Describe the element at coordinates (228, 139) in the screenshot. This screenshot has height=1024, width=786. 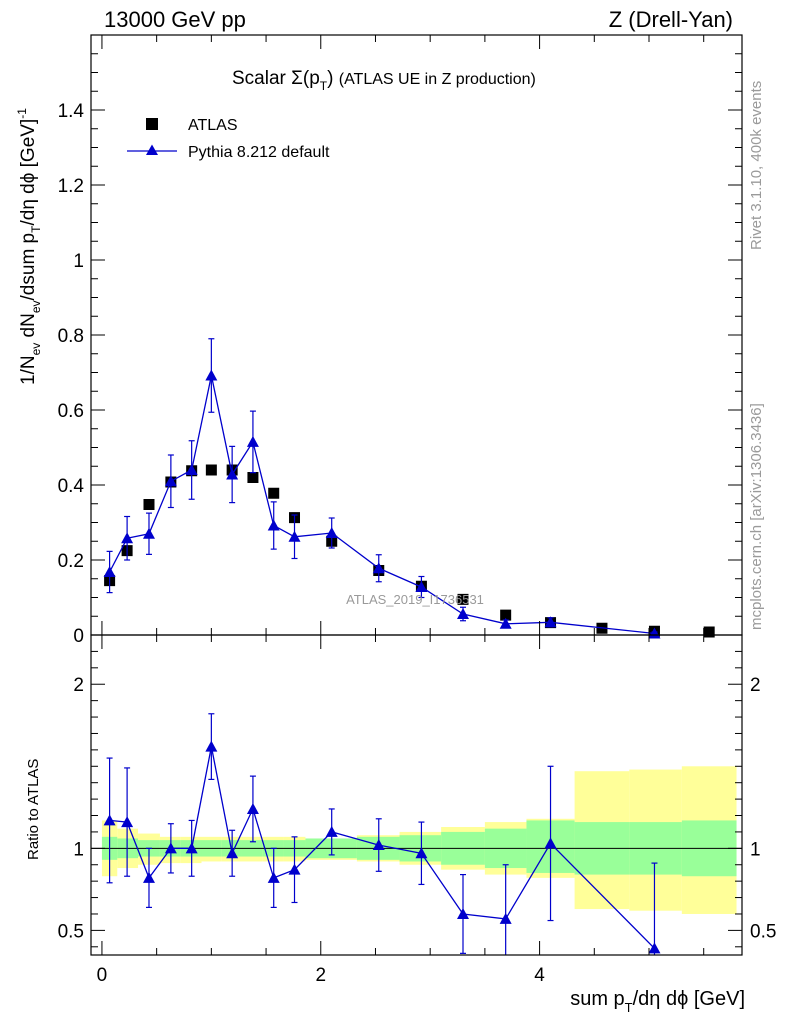
I see `legend: ATLAS Pythia 8.212 default` at that location.